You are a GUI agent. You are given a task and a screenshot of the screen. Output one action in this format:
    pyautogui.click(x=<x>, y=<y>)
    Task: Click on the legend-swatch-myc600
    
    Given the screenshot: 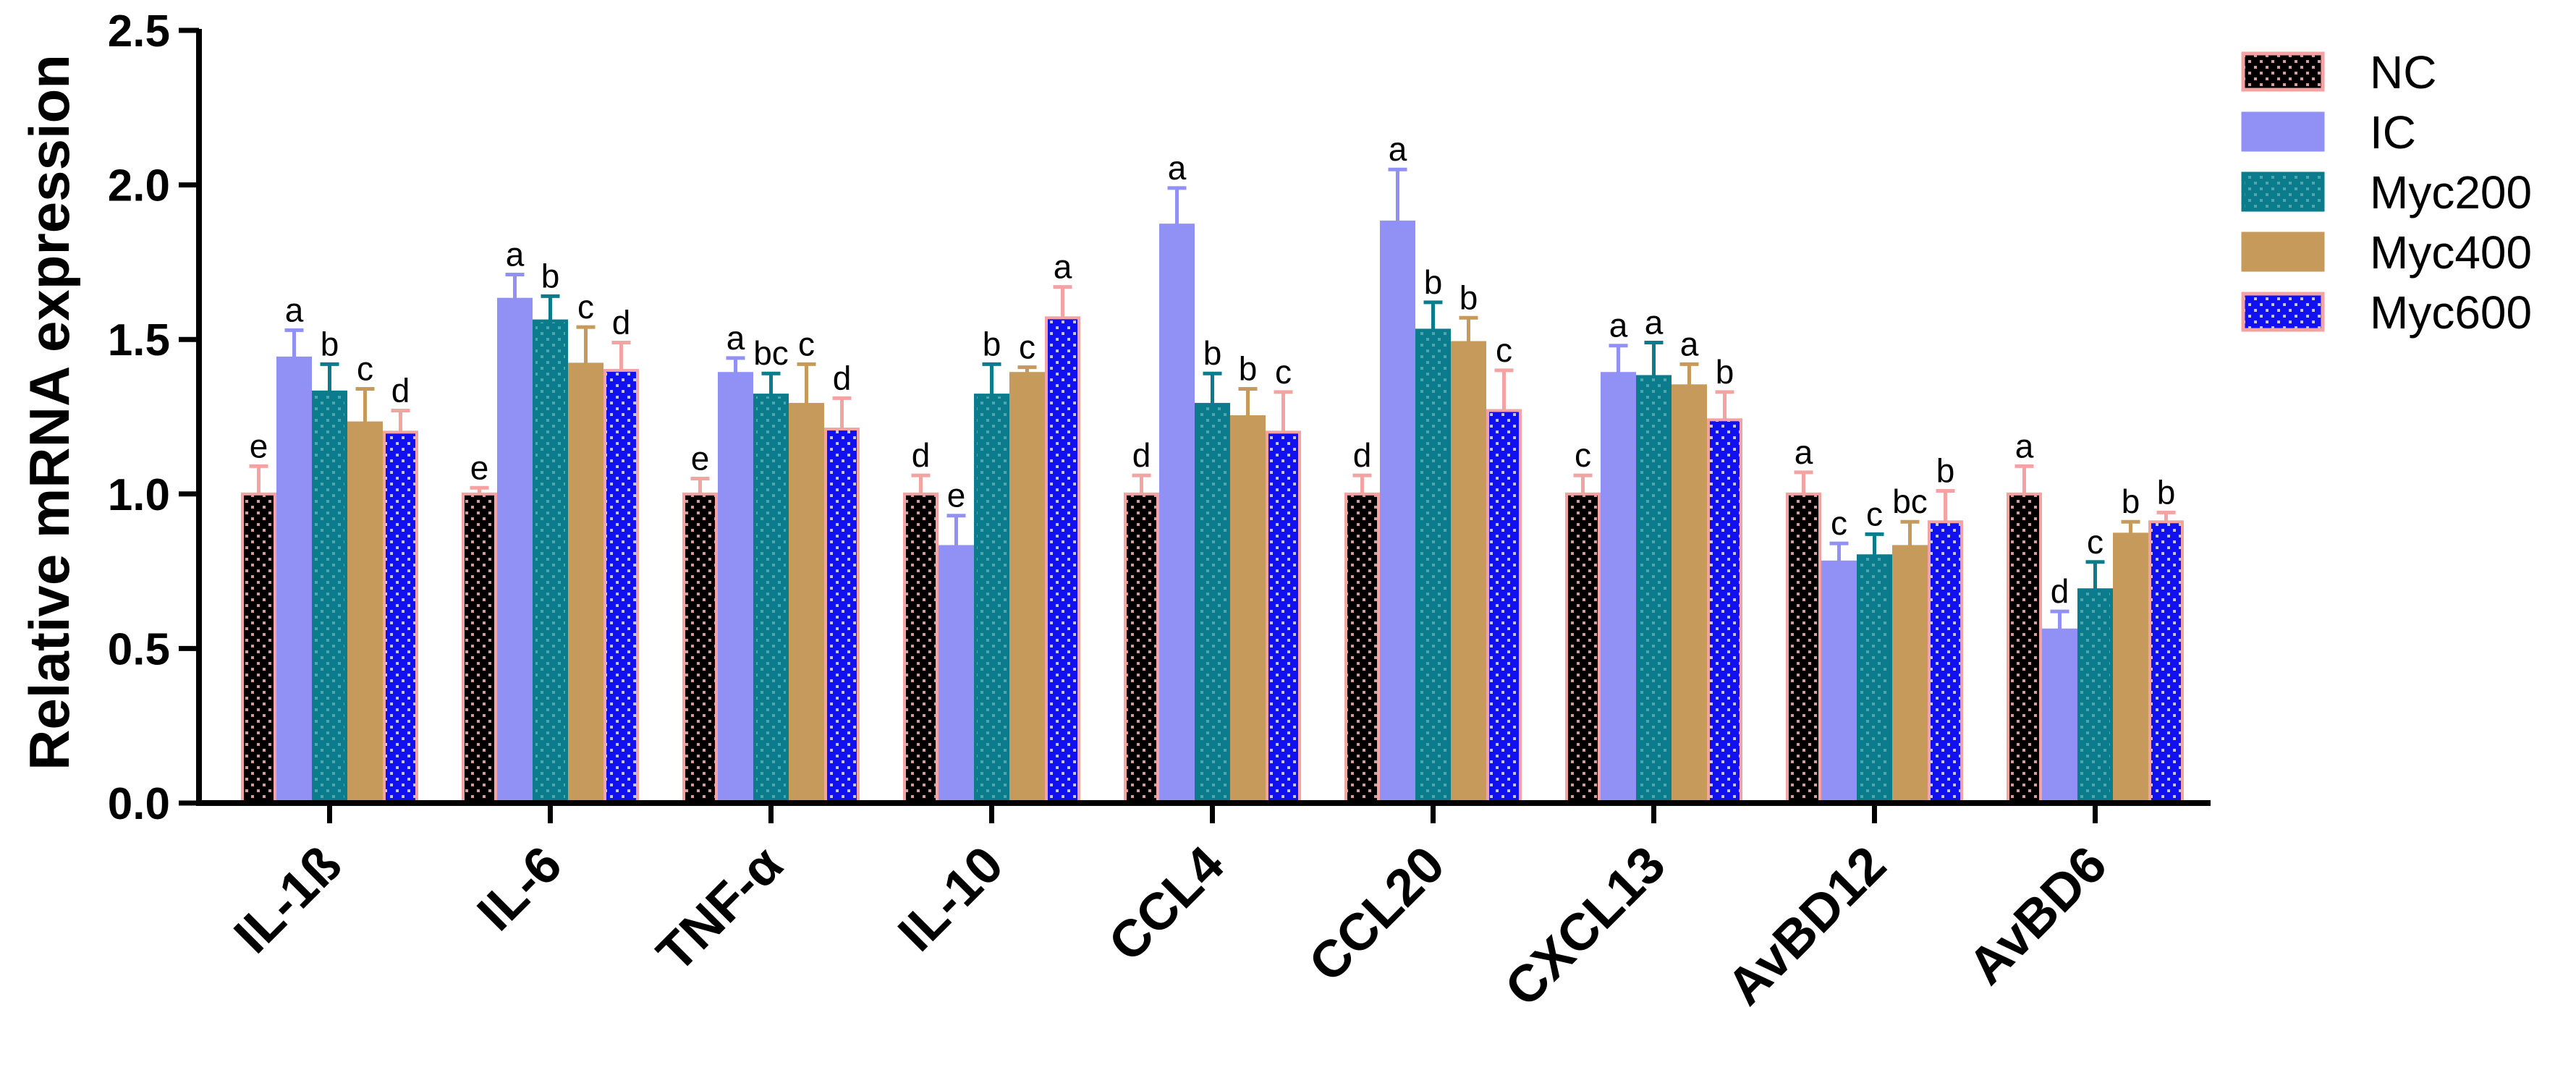 What is the action you would take?
    pyautogui.click(x=2283, y=312)
    